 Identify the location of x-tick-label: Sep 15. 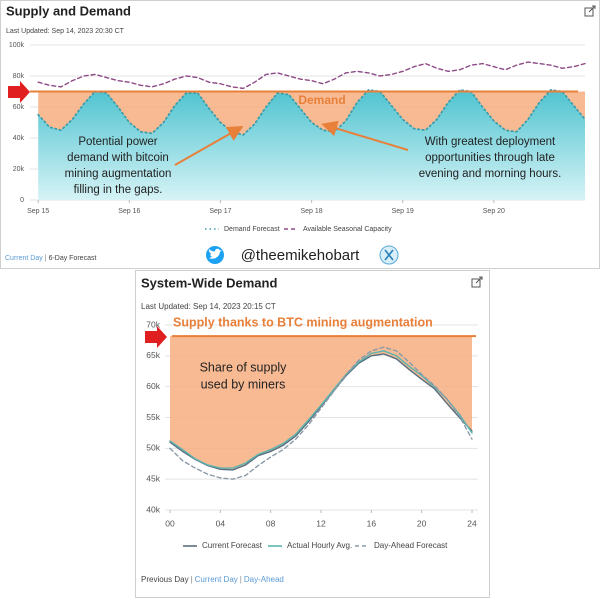
(38, 211).